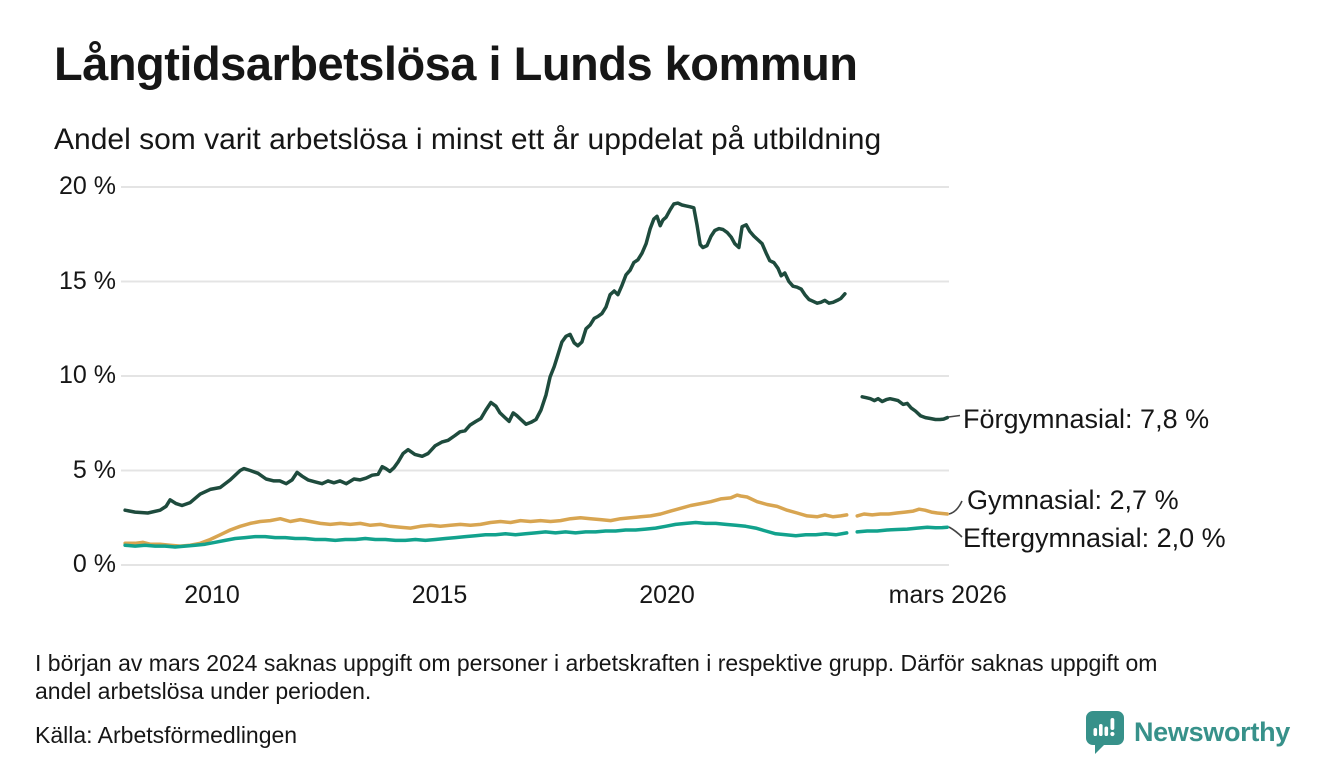 This screenshot has width=1340, height=780. I want to click on y-axis-tick-label: 5 %, so click(94, 469).